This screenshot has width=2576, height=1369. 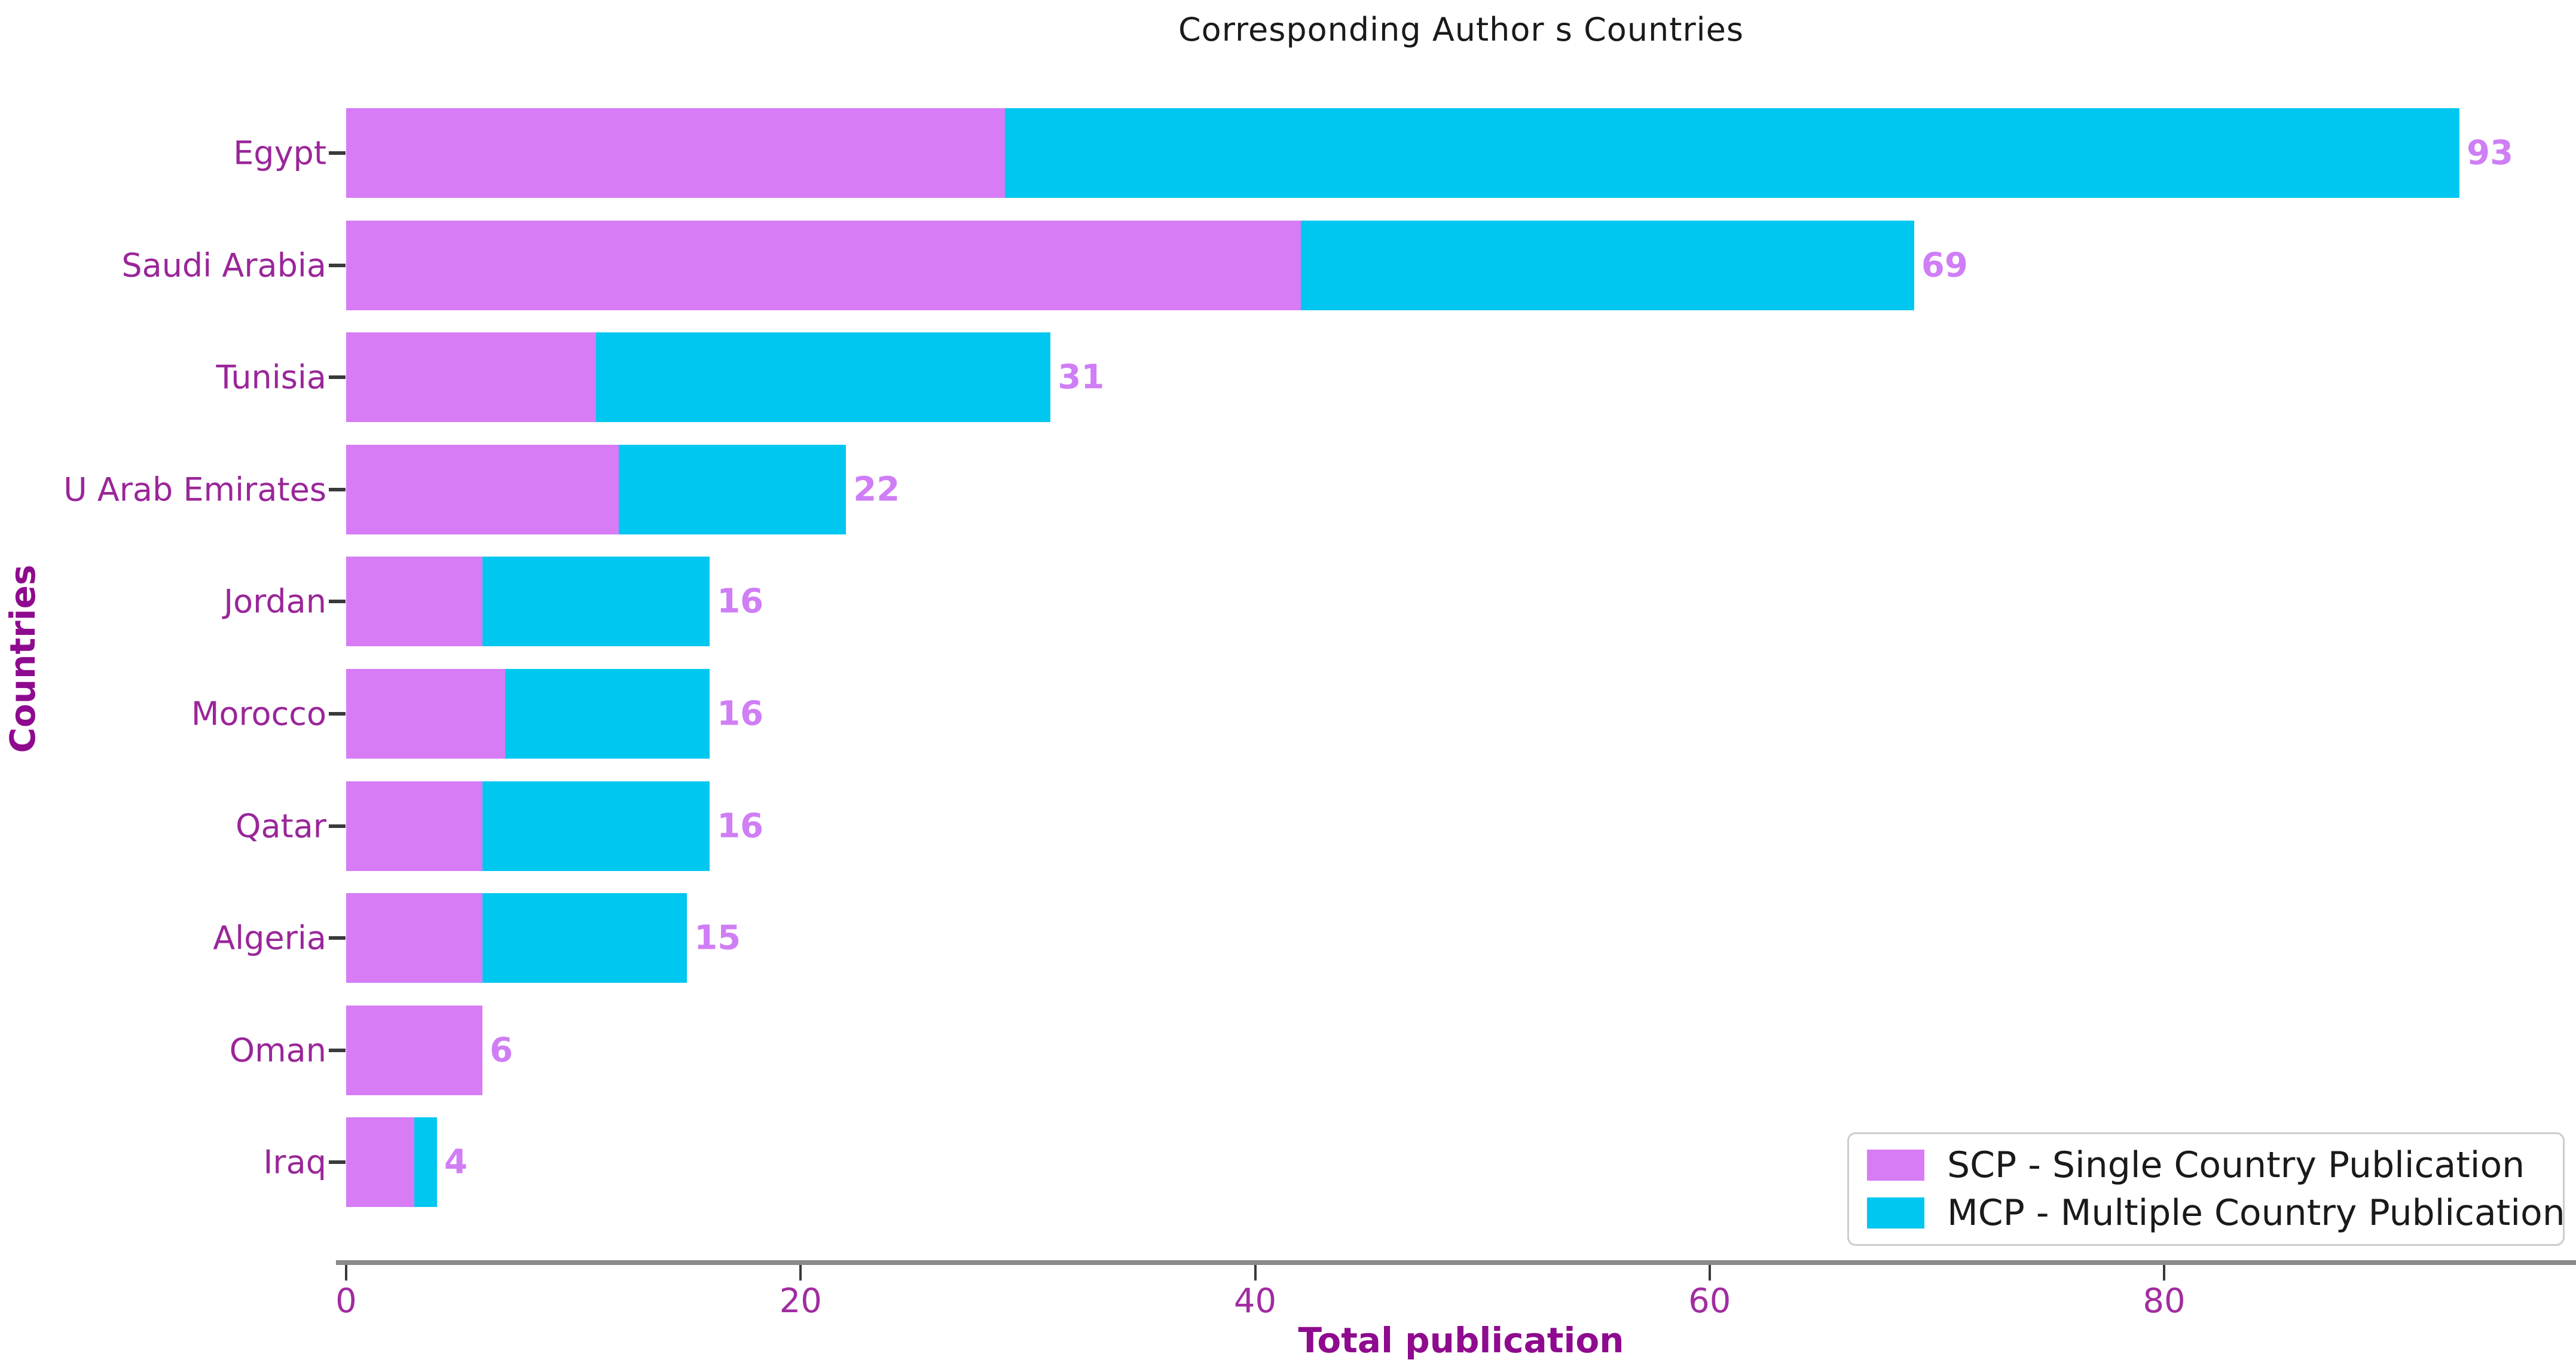 I want to click on category-label: Saudi Arabia, so click(x=224, y=265).